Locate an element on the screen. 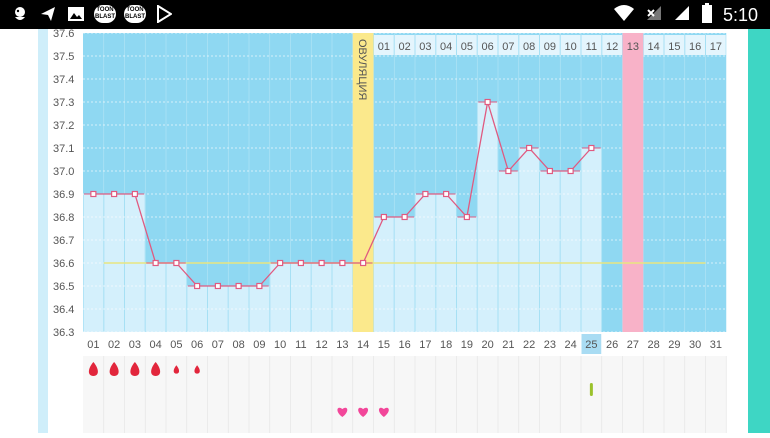  y-tick-label: 37.4 is located at coordinates (63, 80).